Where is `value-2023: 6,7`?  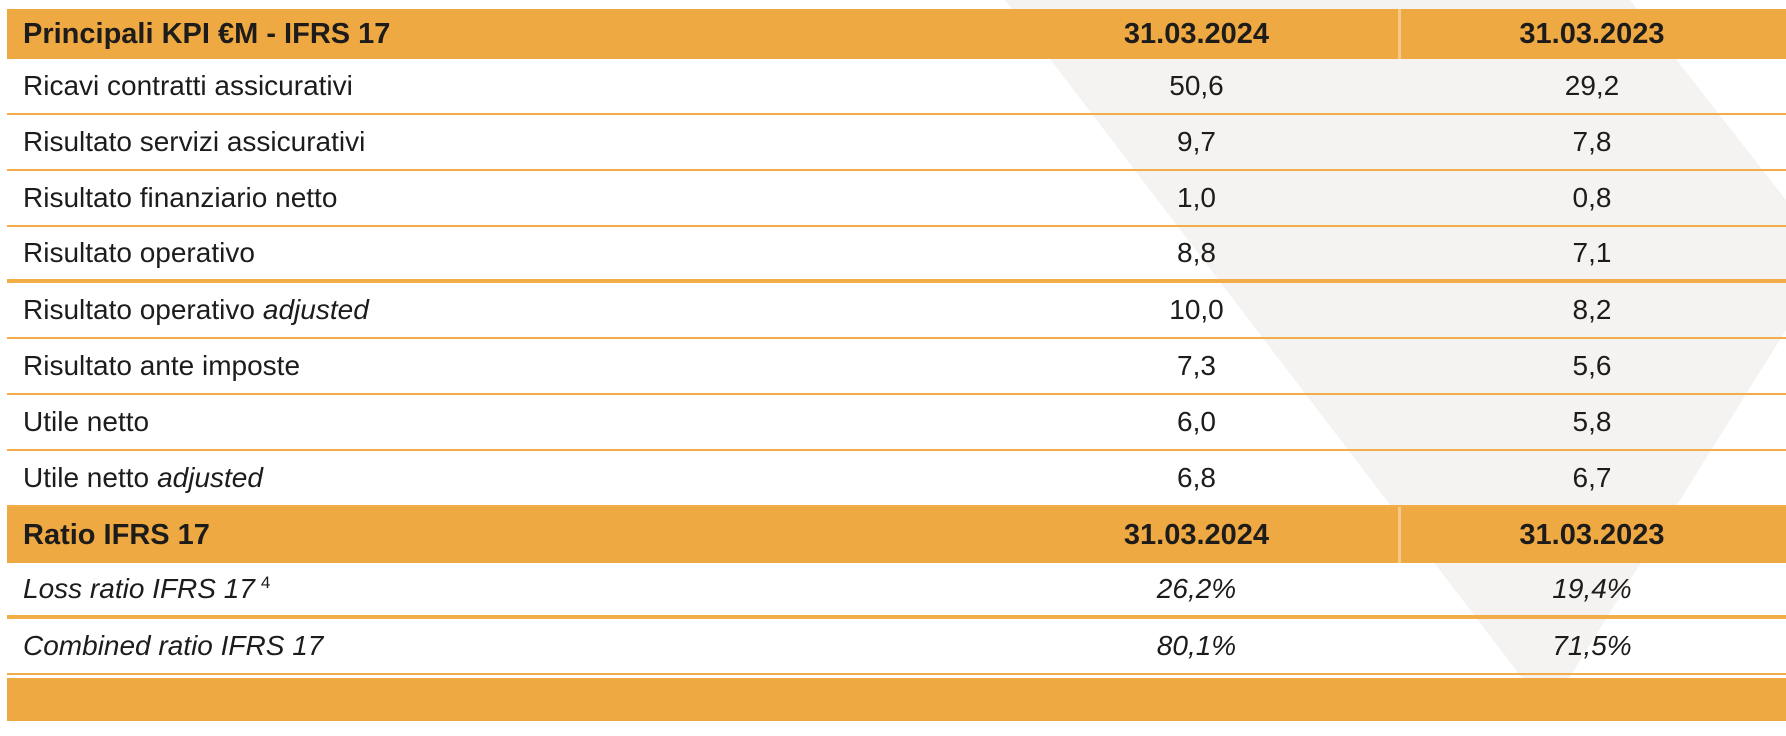 value-2023: 6,7 is located at coordinates (1592, 477).